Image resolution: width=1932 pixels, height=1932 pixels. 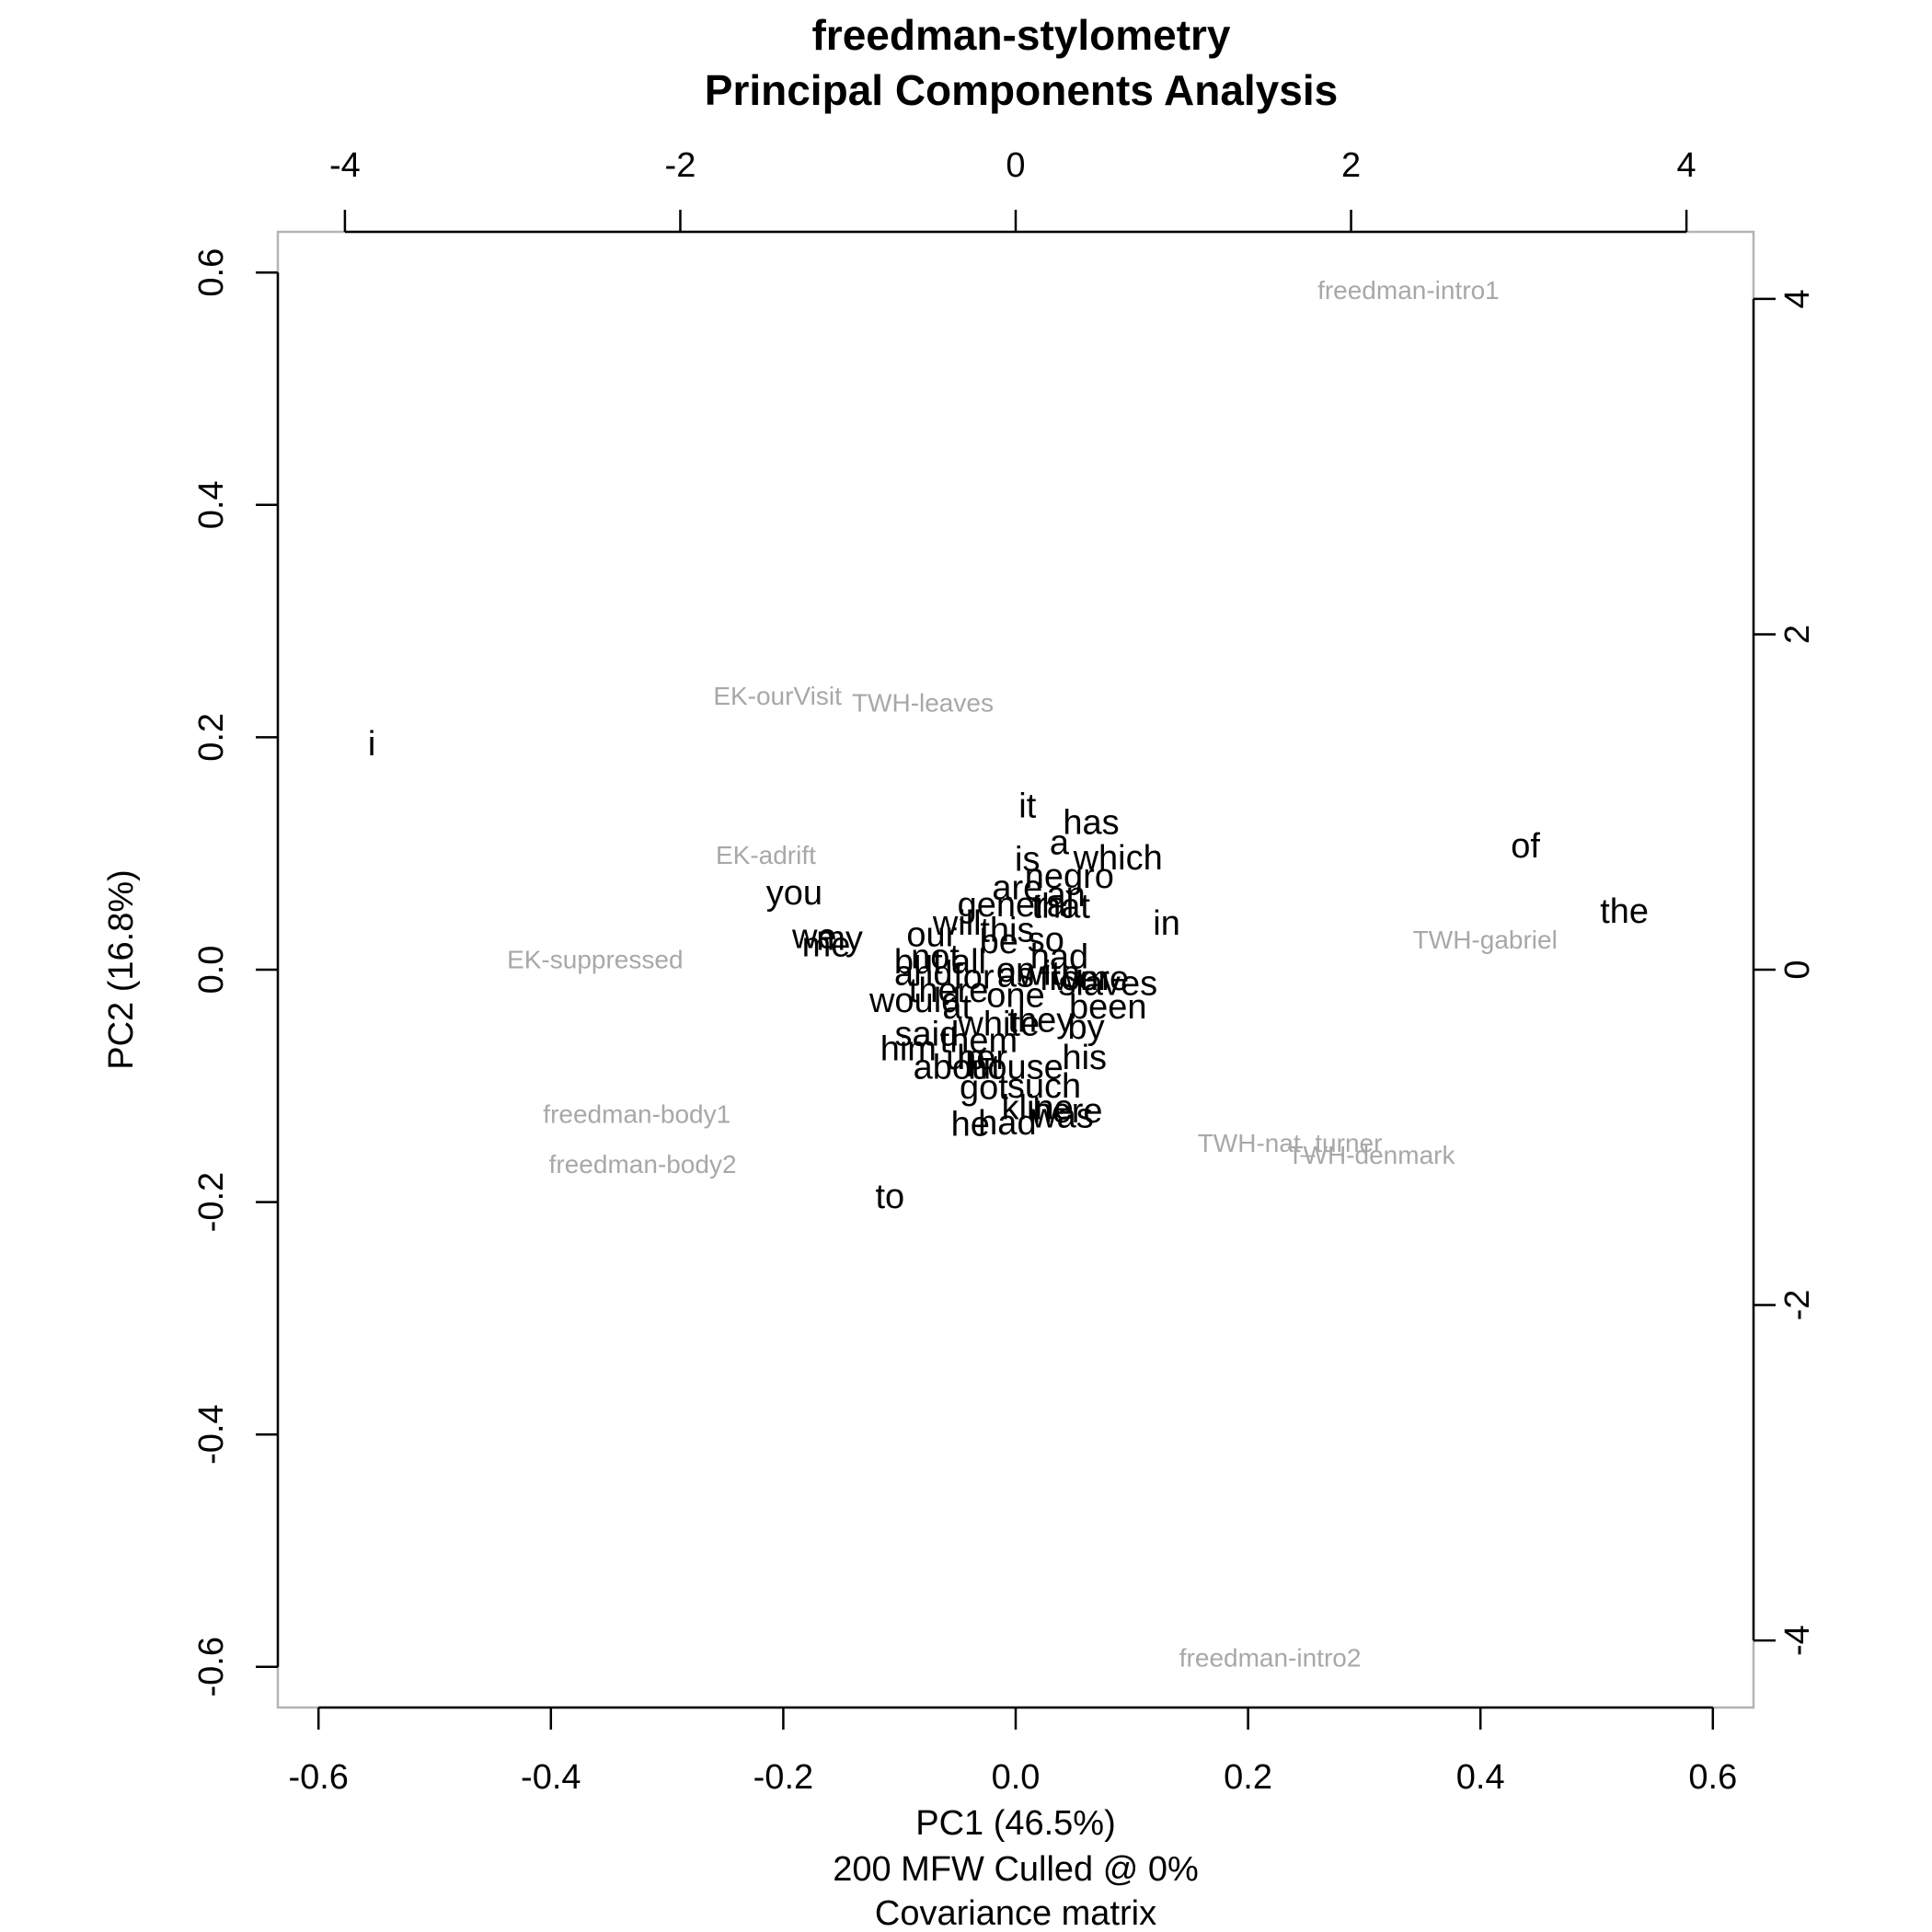 What do you see at coordinates (1091, 823) in the screenshot?
I see `word-loading: has` at bounding box center [1091, 823].